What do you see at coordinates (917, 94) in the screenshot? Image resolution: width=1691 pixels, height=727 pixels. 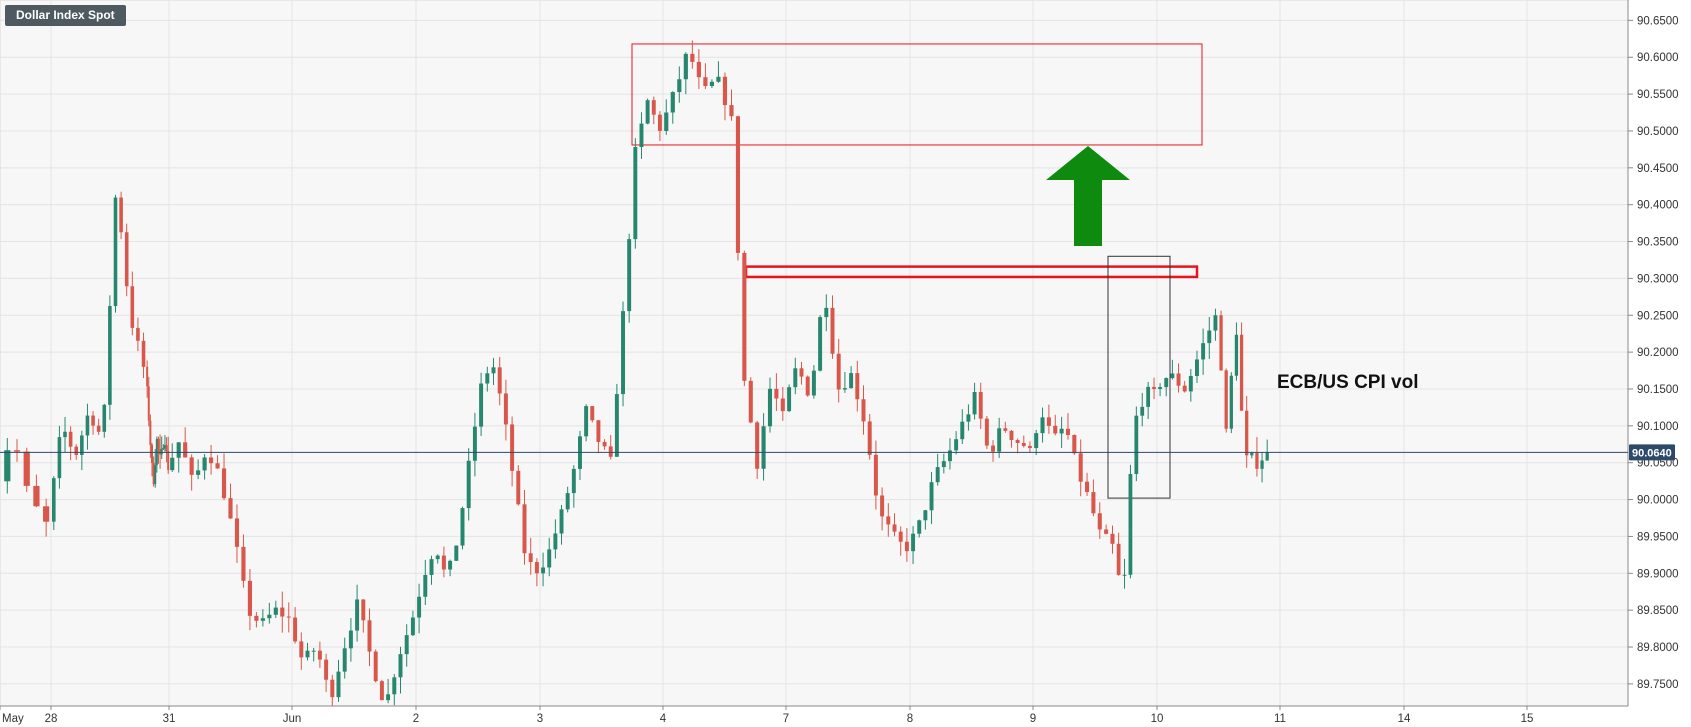 I see `resistance-zone-box` at bounding box center [917, 94].